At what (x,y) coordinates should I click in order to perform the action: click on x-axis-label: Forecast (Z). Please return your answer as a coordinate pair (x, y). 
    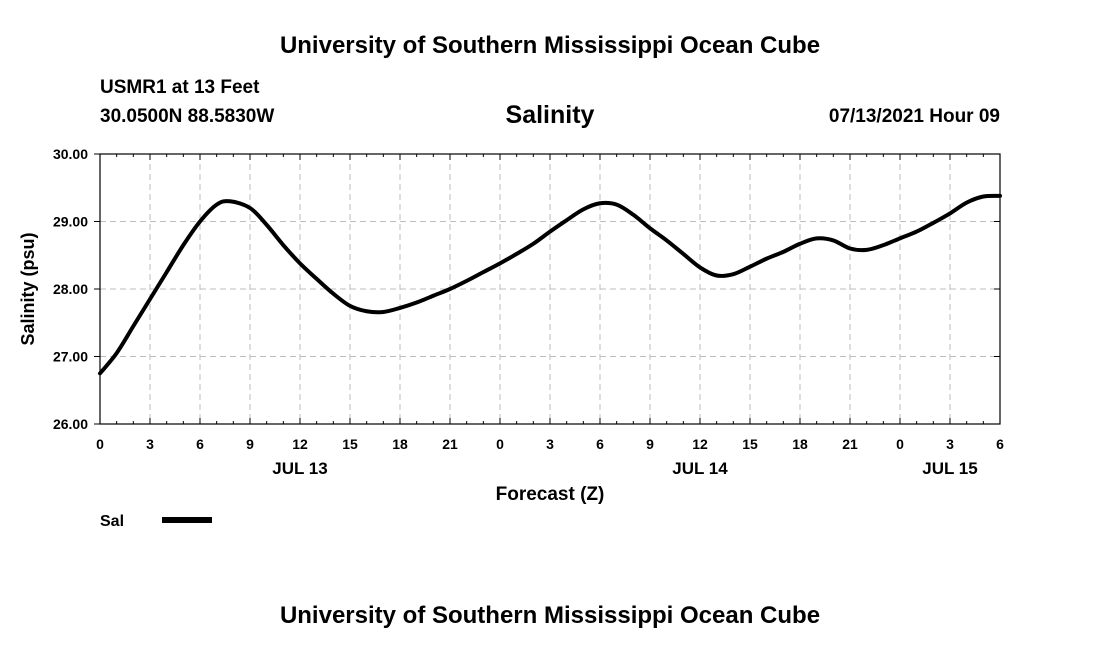
    Looking at the image, I should click on (550, 494).